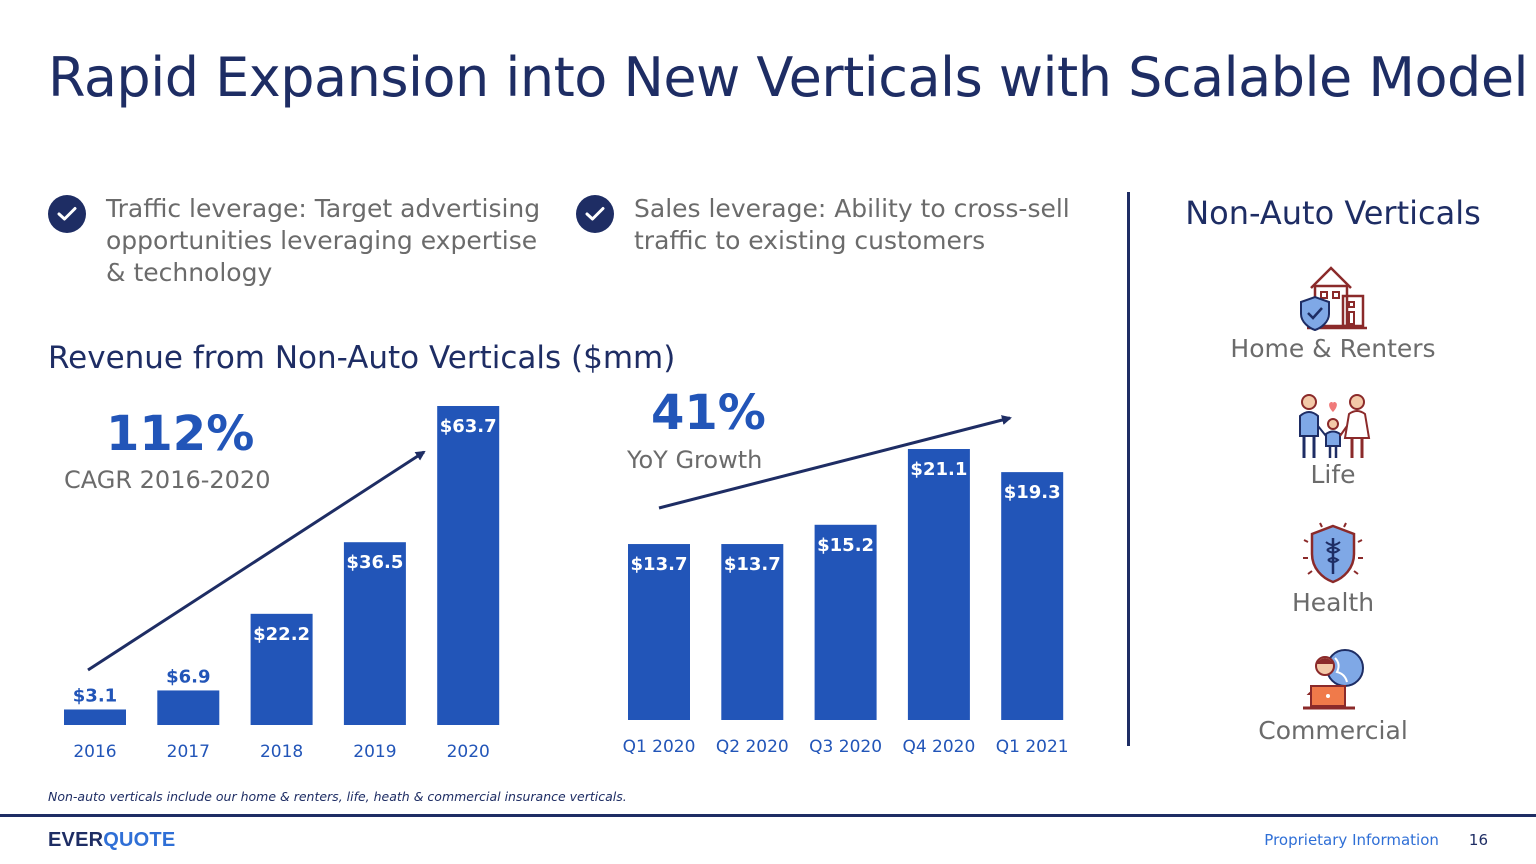  What do you see at coordinates (94, 752) in the screenshot?
I see `category-label: 2016` at bounding box center [94, 752].